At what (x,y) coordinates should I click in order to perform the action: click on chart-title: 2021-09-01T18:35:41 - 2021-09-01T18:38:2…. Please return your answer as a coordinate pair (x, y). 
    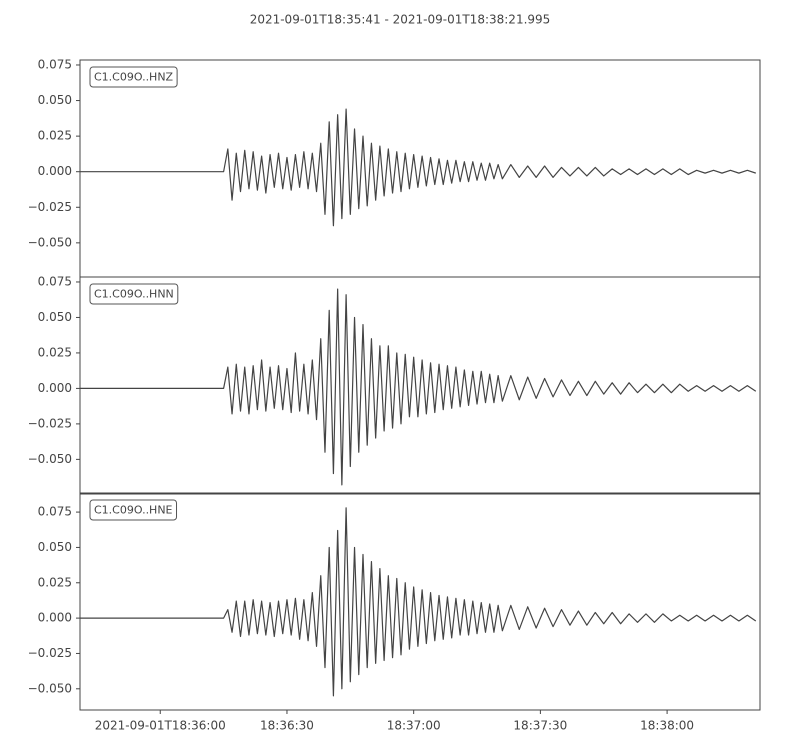
    Looking at the image, I should click on (400, 20).